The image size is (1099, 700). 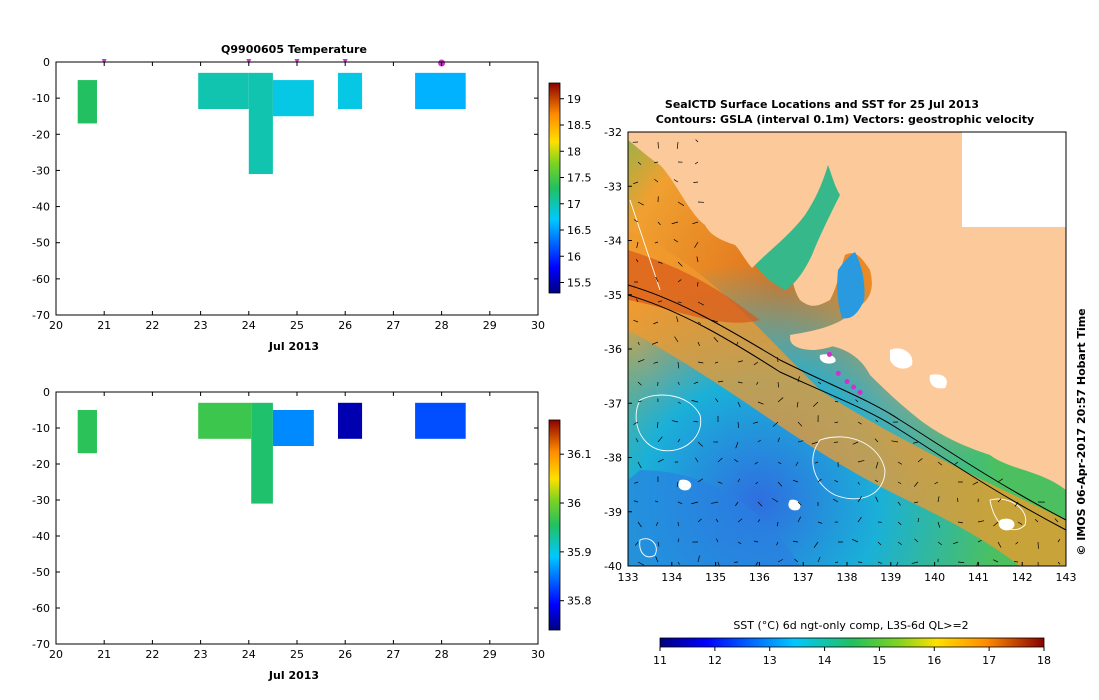 What do you see at coordinates (613, 132) in the screenshot?
I see `lat-tick-label: -32` at bounding box center [613, 132].